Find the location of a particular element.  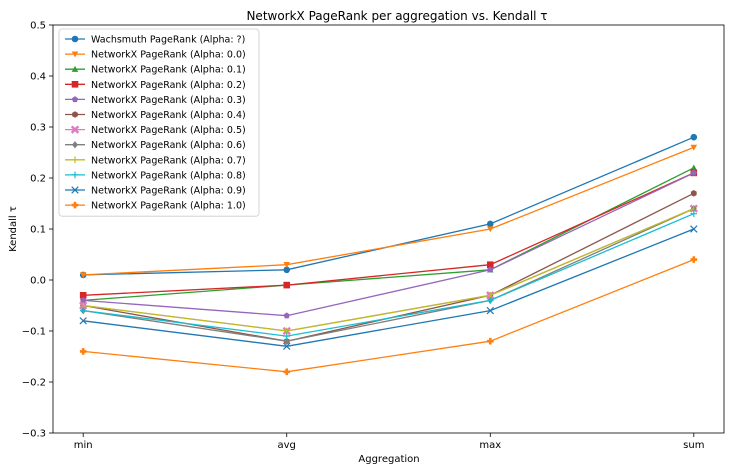

y-tick-label: −0.1 is located at coordinates (34, 332).